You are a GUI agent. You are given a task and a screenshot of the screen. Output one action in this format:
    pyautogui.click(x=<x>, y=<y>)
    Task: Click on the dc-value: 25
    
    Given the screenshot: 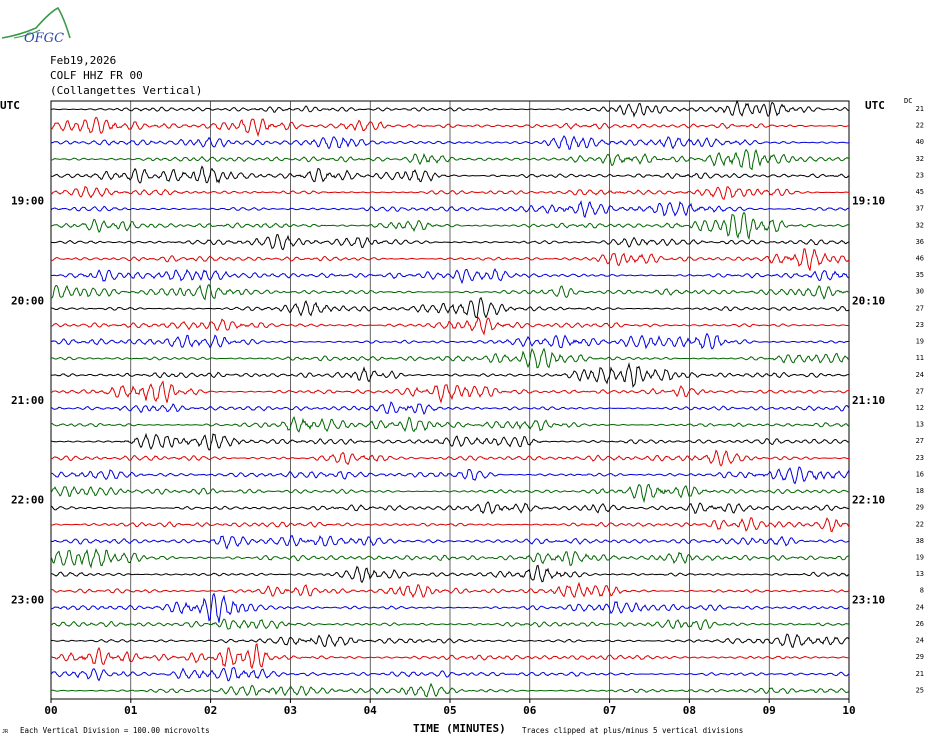 What is the action you would take?
    pyautogui.click(x=920, y=690)
    